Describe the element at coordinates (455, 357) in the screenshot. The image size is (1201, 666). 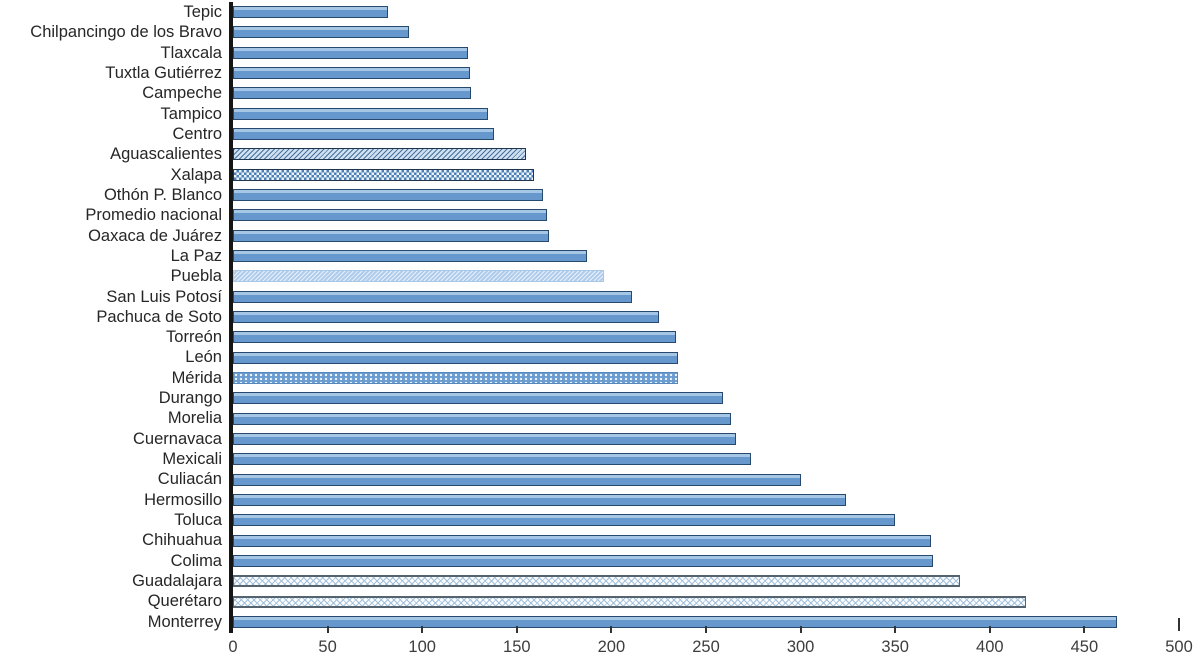
I see `bar-leon` at that location.